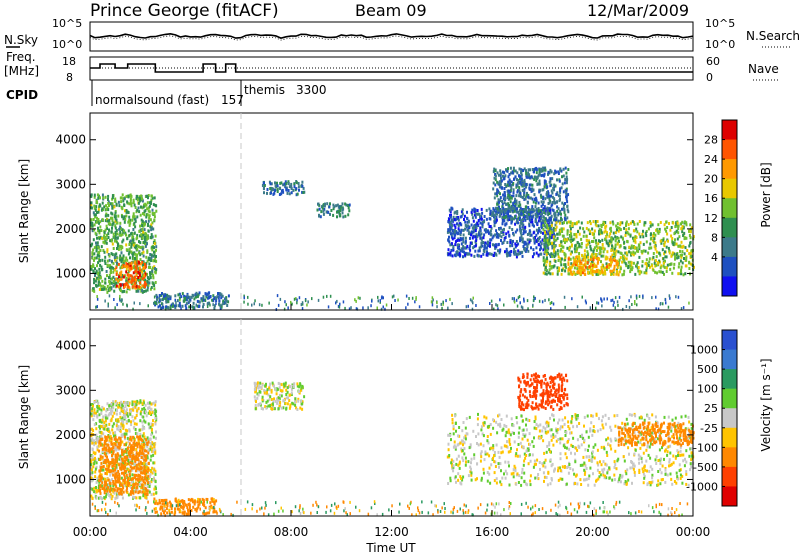 This screenshot has height=554, width=800. Describe the element at coordinates (69, 61) in the screenshot. I see `freq-tick-high: 18` at that location.